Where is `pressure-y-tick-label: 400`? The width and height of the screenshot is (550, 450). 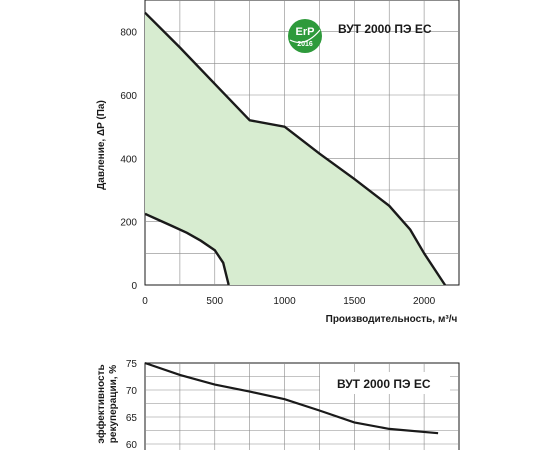 pressure-y-tick-label: 400 is located at coordinates (128, 159).